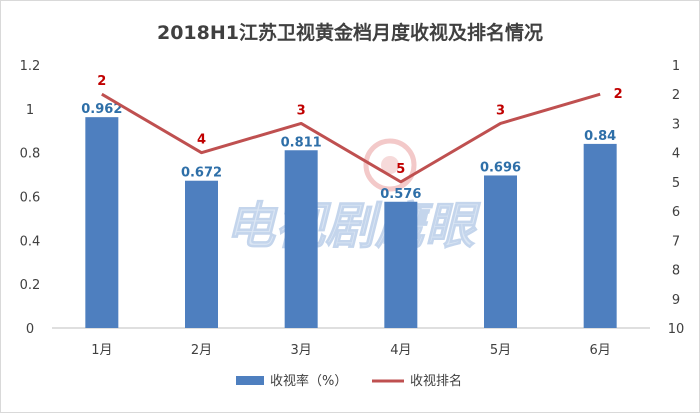  I want to click on chart-title: 2018H1江苏卫视黄金档月度收视及排名情况, so click(350, 32).